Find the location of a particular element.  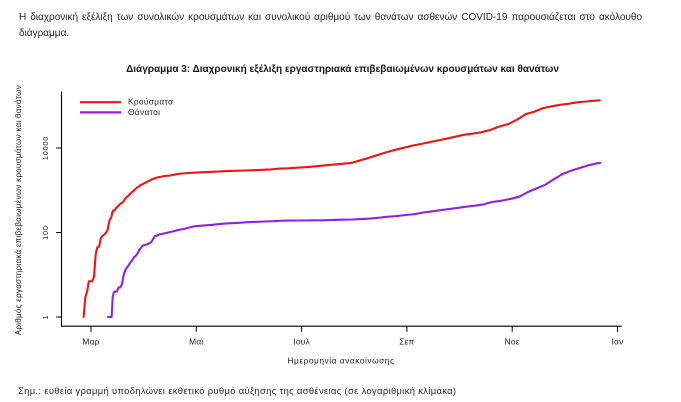

svg-text: Μαϊ is located at coordinates (196, 342).